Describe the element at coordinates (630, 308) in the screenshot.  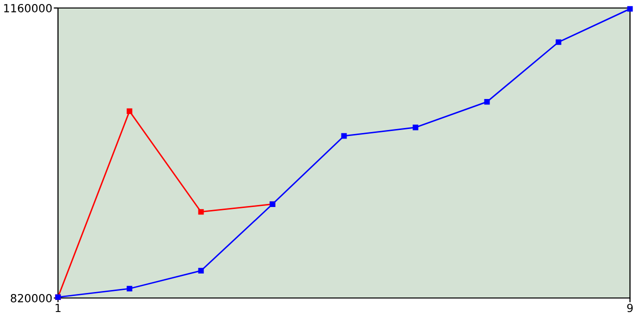
I see `x-tick-label: 9` at that location.